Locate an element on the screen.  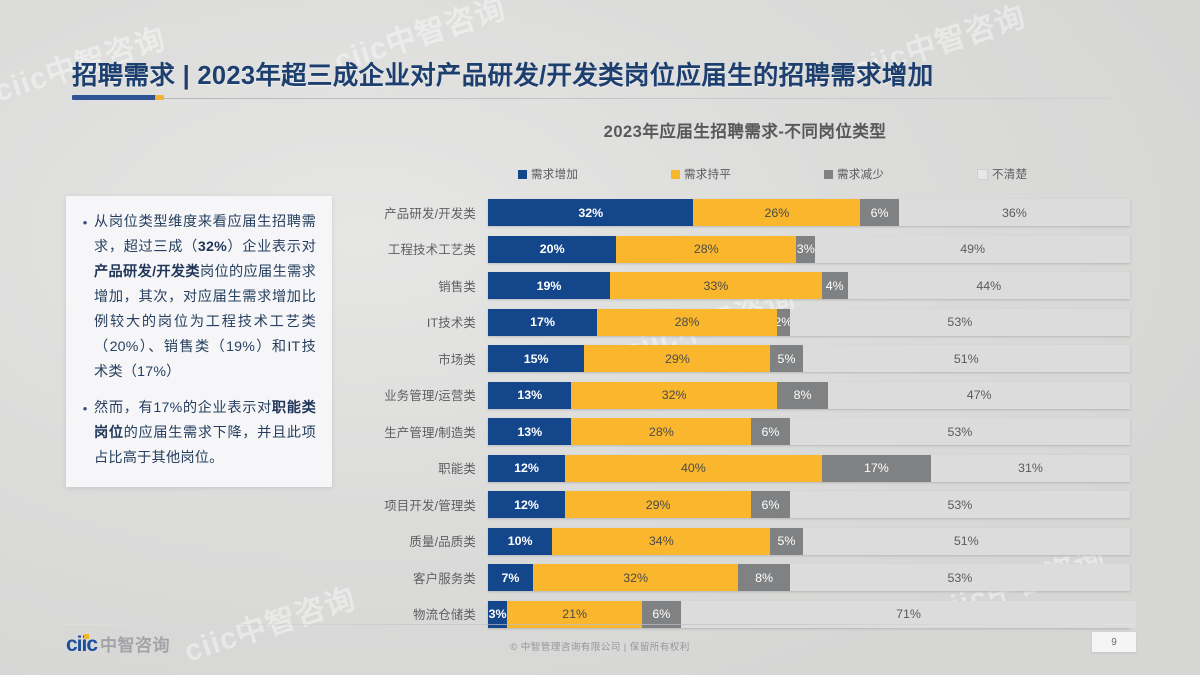
legend-item-1: 需求持平 is located at coordinates (747, 174).